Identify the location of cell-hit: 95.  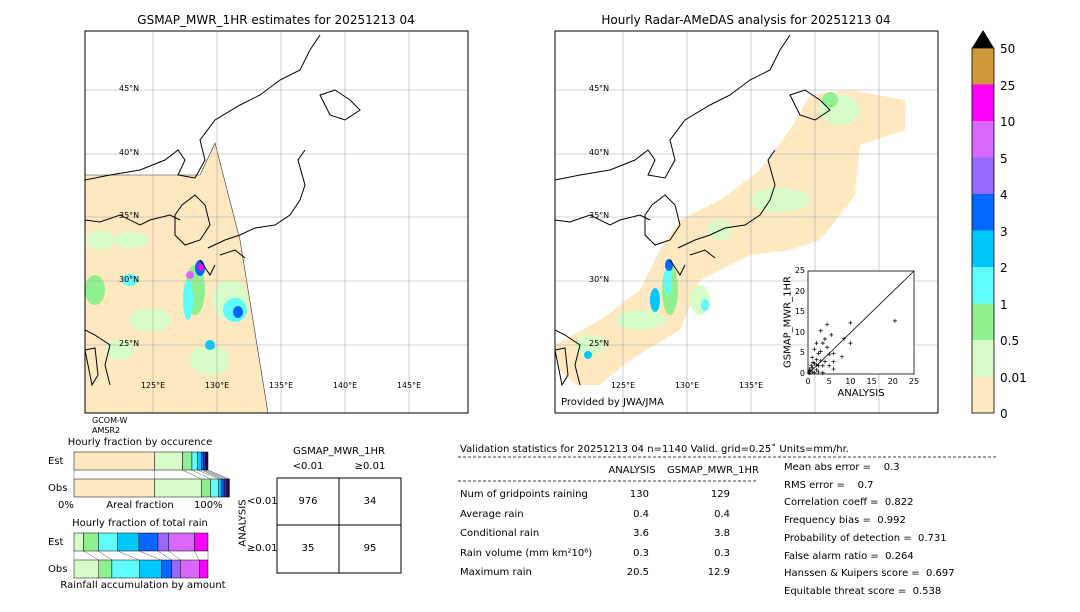
(370, 548).